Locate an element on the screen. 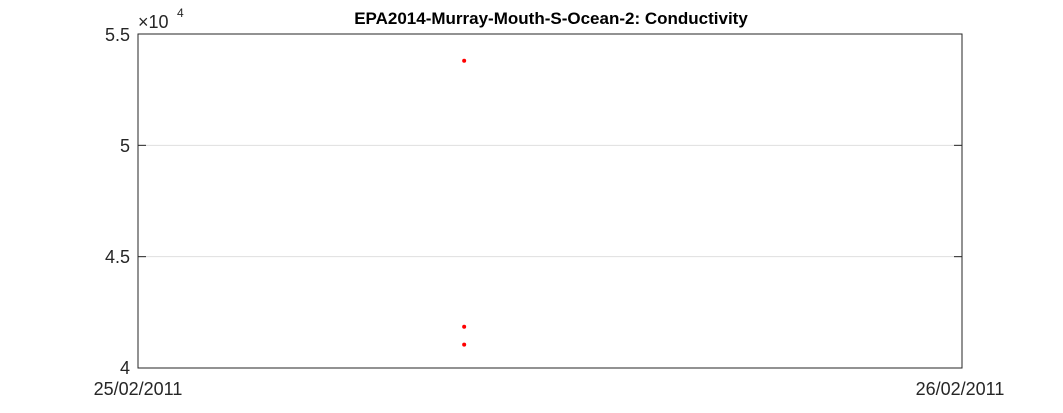  data-points is located at coordinates (464, 202).